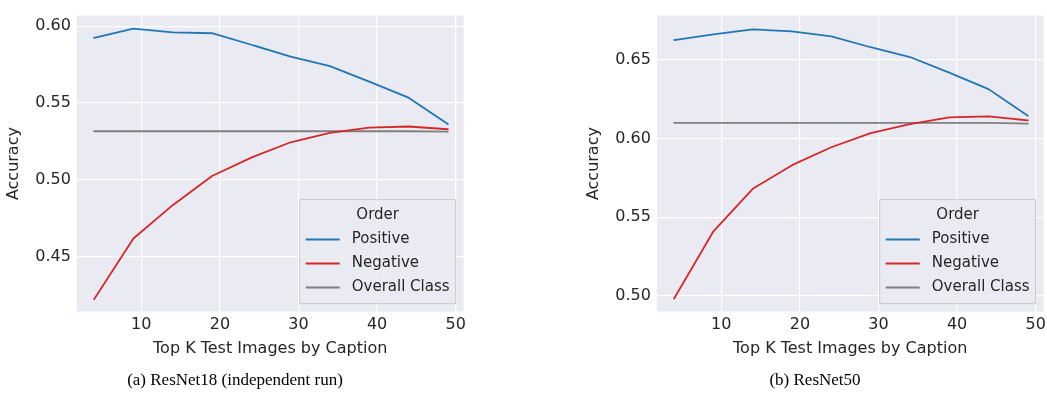  What do you see at coordinates (815, 380) in the screenshot?
I see `text: (b) ResNet50` at bounding box center [815, 380].